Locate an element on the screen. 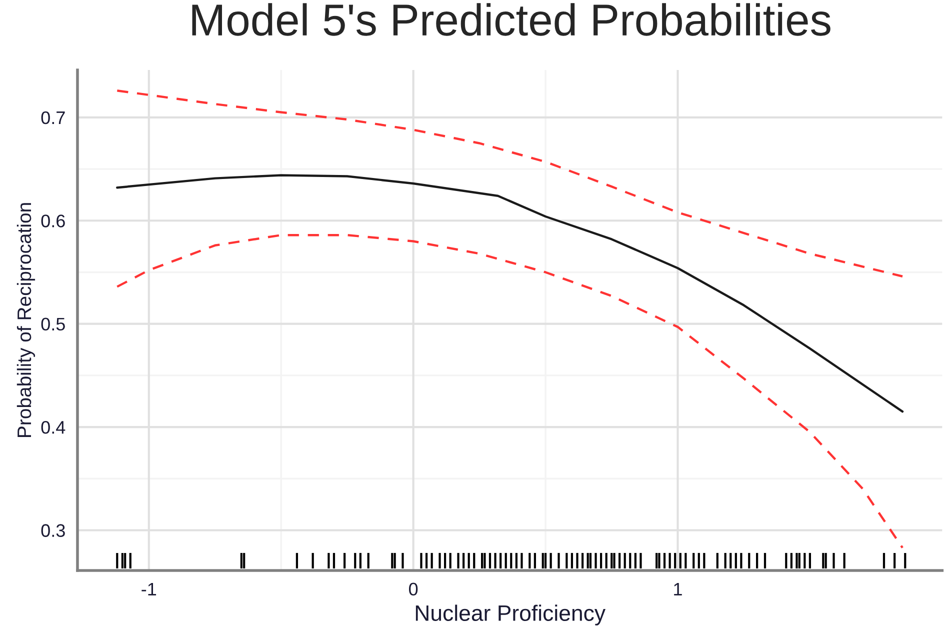 The image size is (945, 636). x-tick-label: 0 is located at coordinates (413, 589).